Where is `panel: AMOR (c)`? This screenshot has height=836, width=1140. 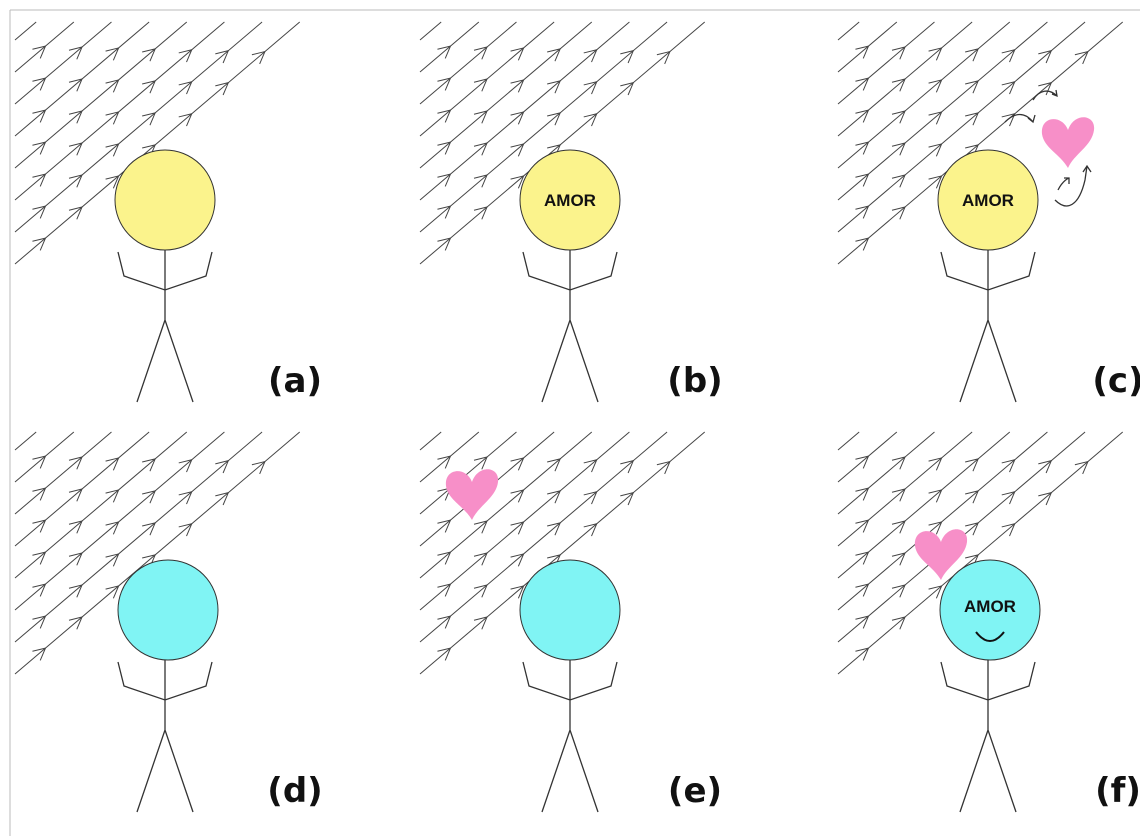
panel: AMOR (c) is located at coordinates (988, 212).